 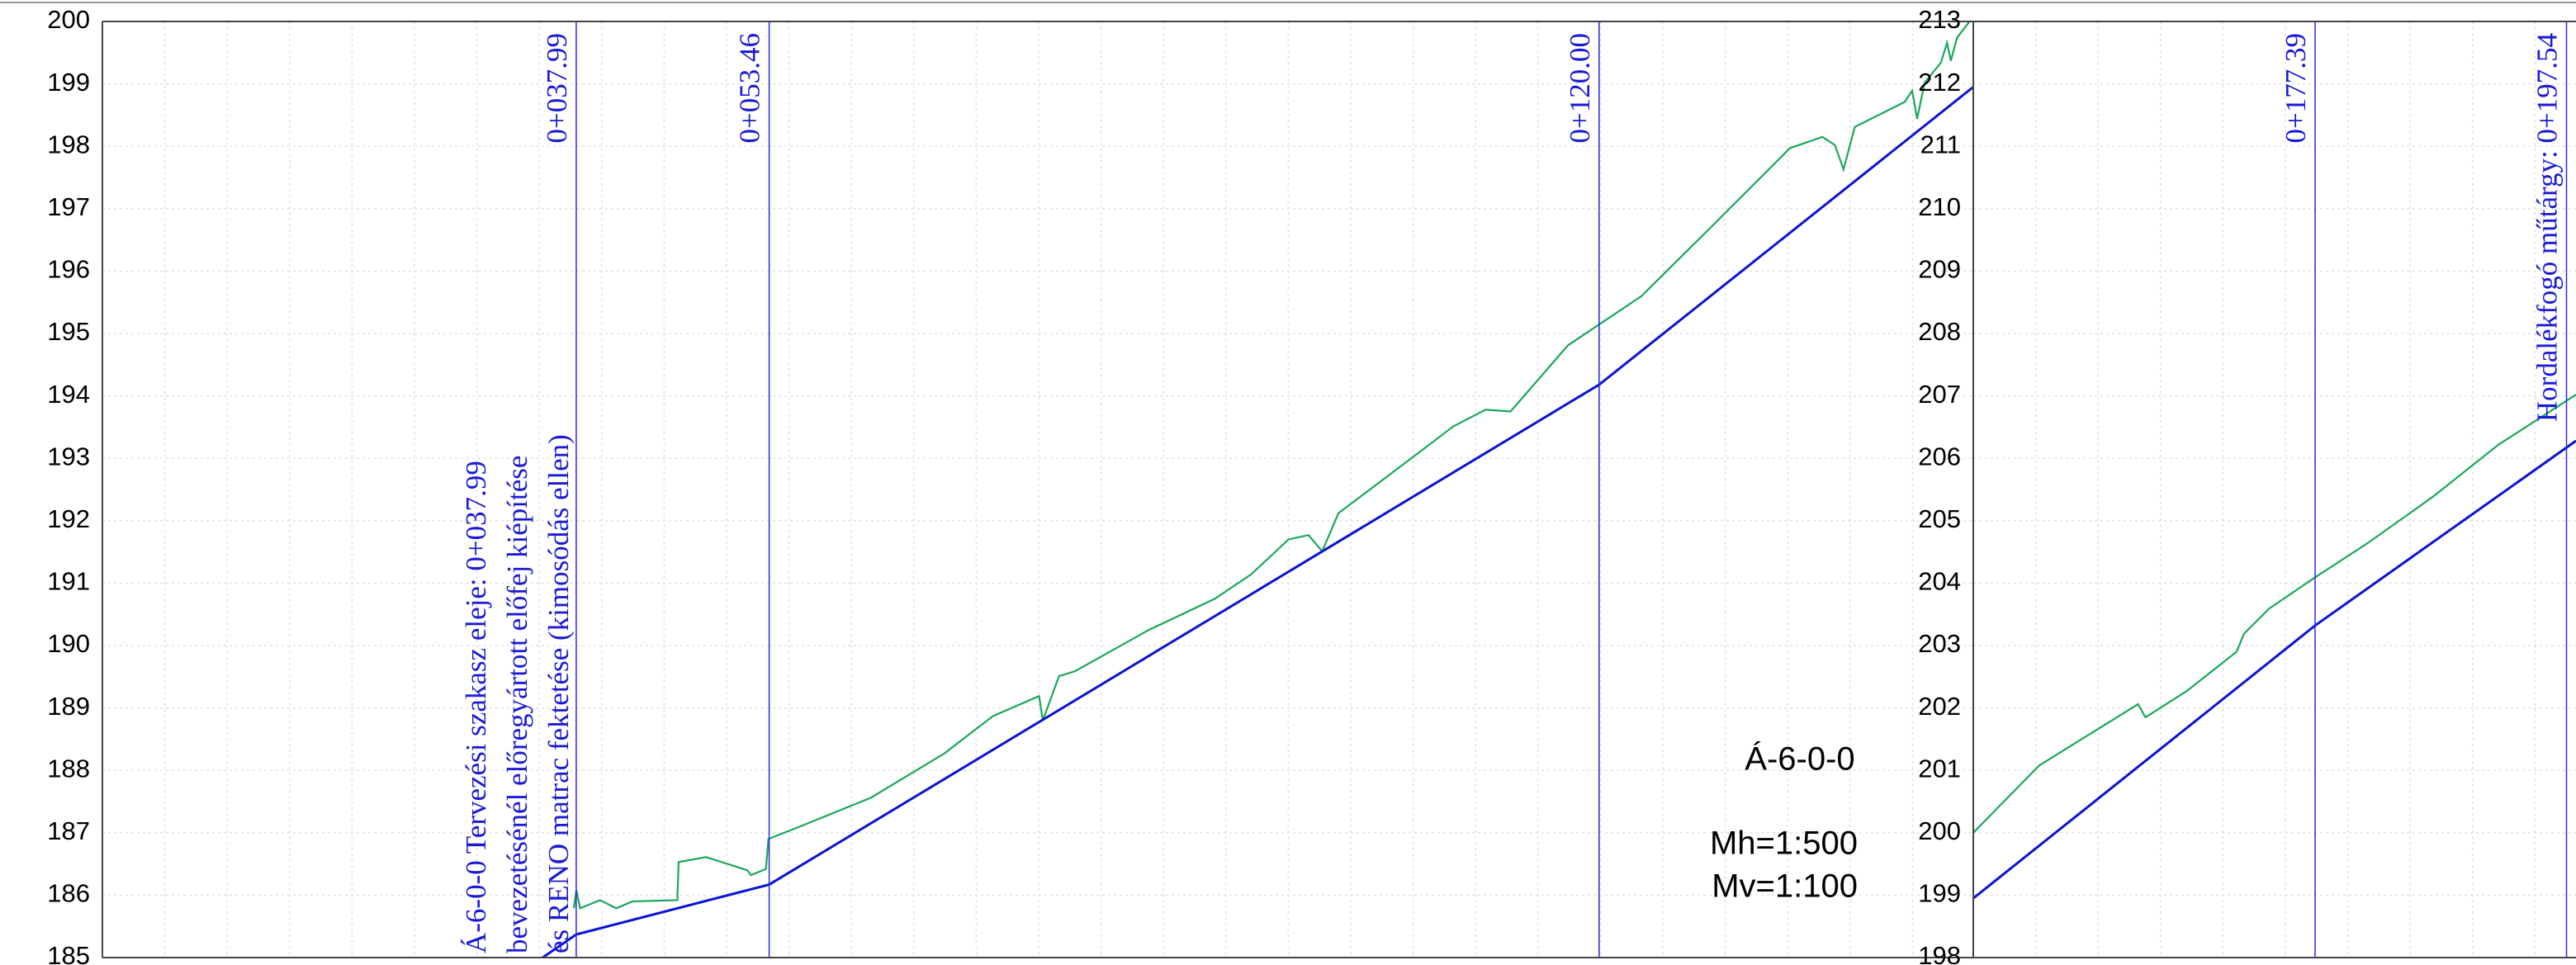 I want to click on y-tick-label: 202, so click(x=1939, y=706).